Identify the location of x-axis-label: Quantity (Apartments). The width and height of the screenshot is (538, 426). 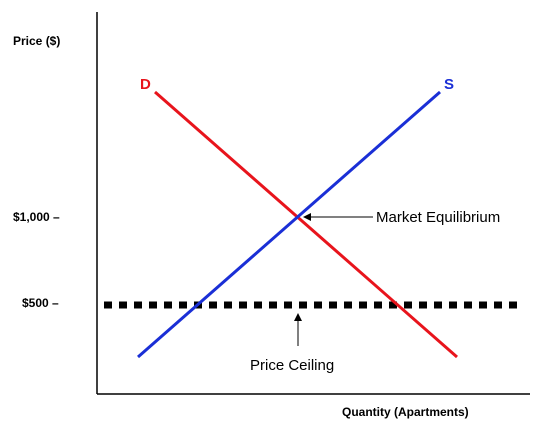
(405, 412).